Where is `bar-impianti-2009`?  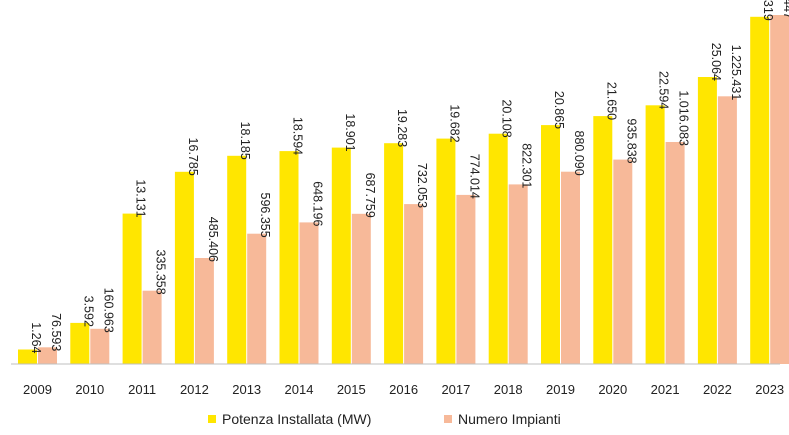
bar-impianti-2009 is located at coordinates (47, 355).